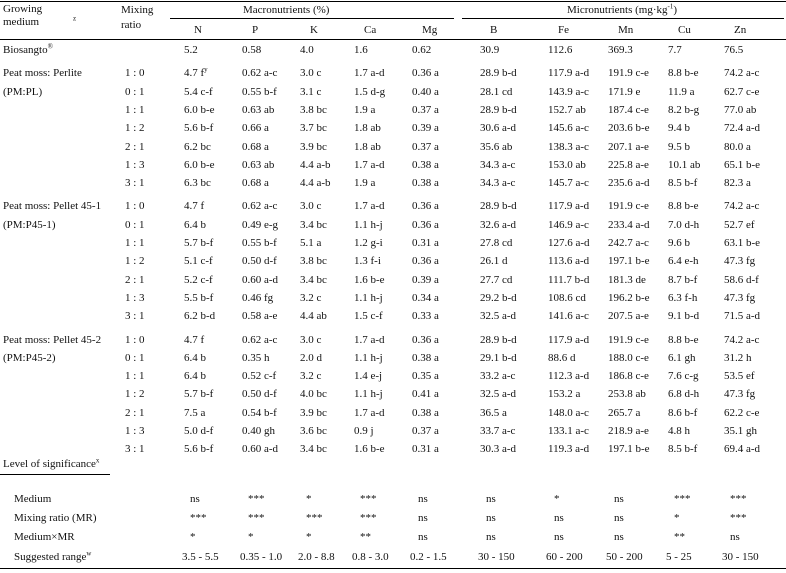  Describe the element at coordinates (425, 394) in the screenshot. I see `value-mg: 0.41 a` at that location.